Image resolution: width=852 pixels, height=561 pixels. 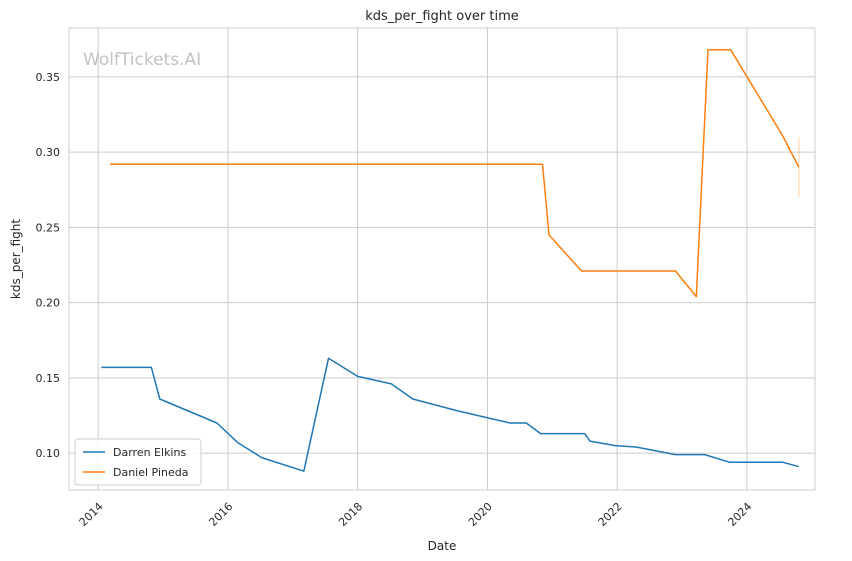 I want to click on x-tick-label: 2016, so click(x=220, y=514).